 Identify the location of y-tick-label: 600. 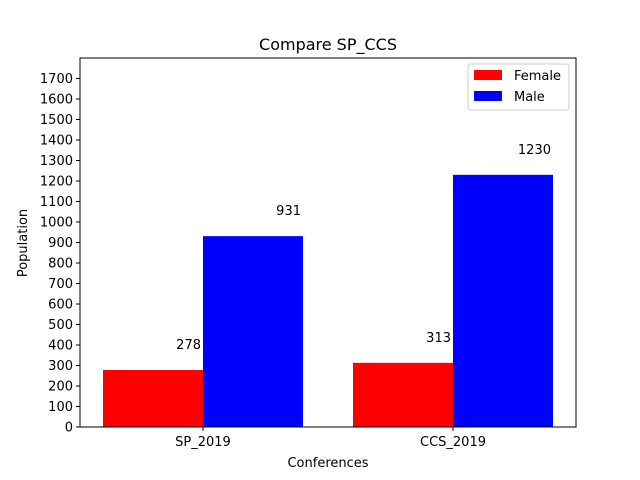
(60, 305).